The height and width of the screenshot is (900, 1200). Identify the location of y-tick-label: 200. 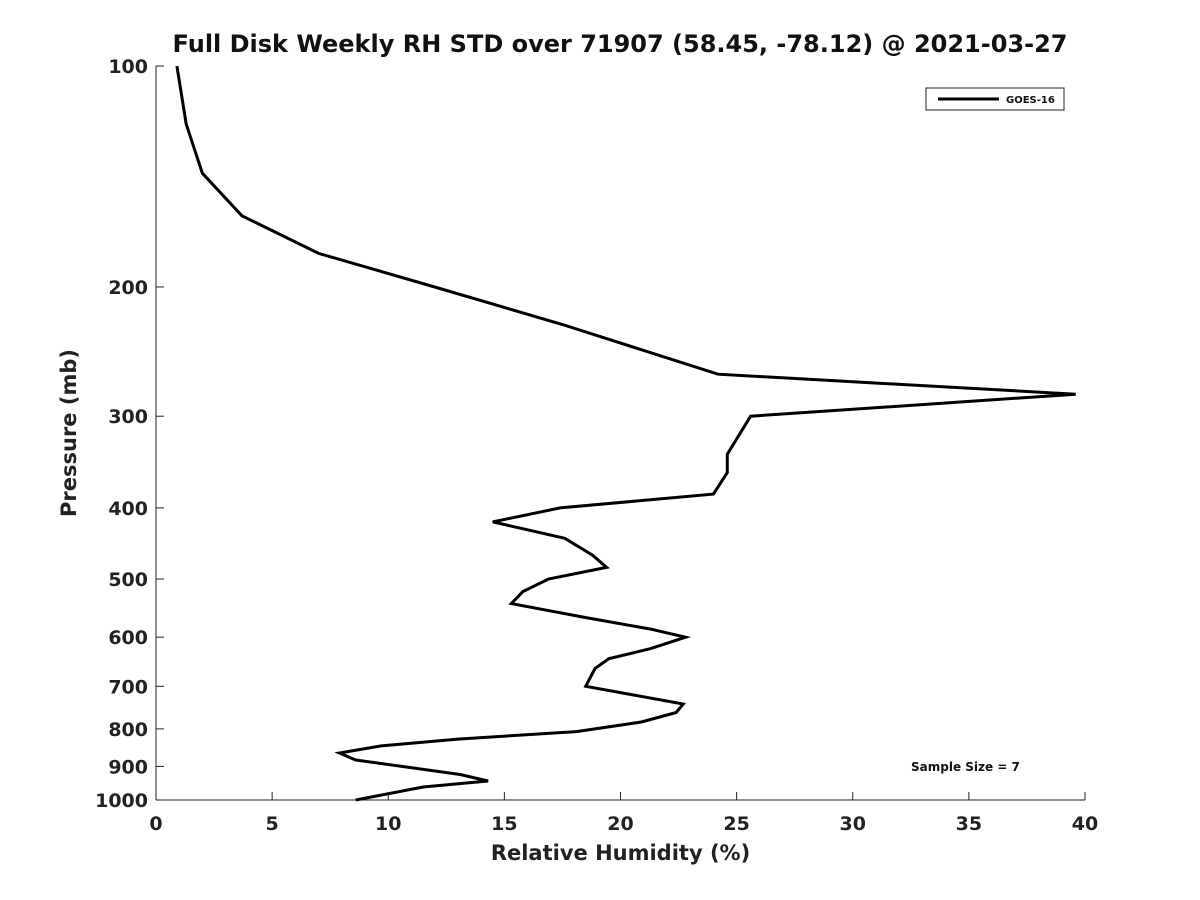
(128, 288).